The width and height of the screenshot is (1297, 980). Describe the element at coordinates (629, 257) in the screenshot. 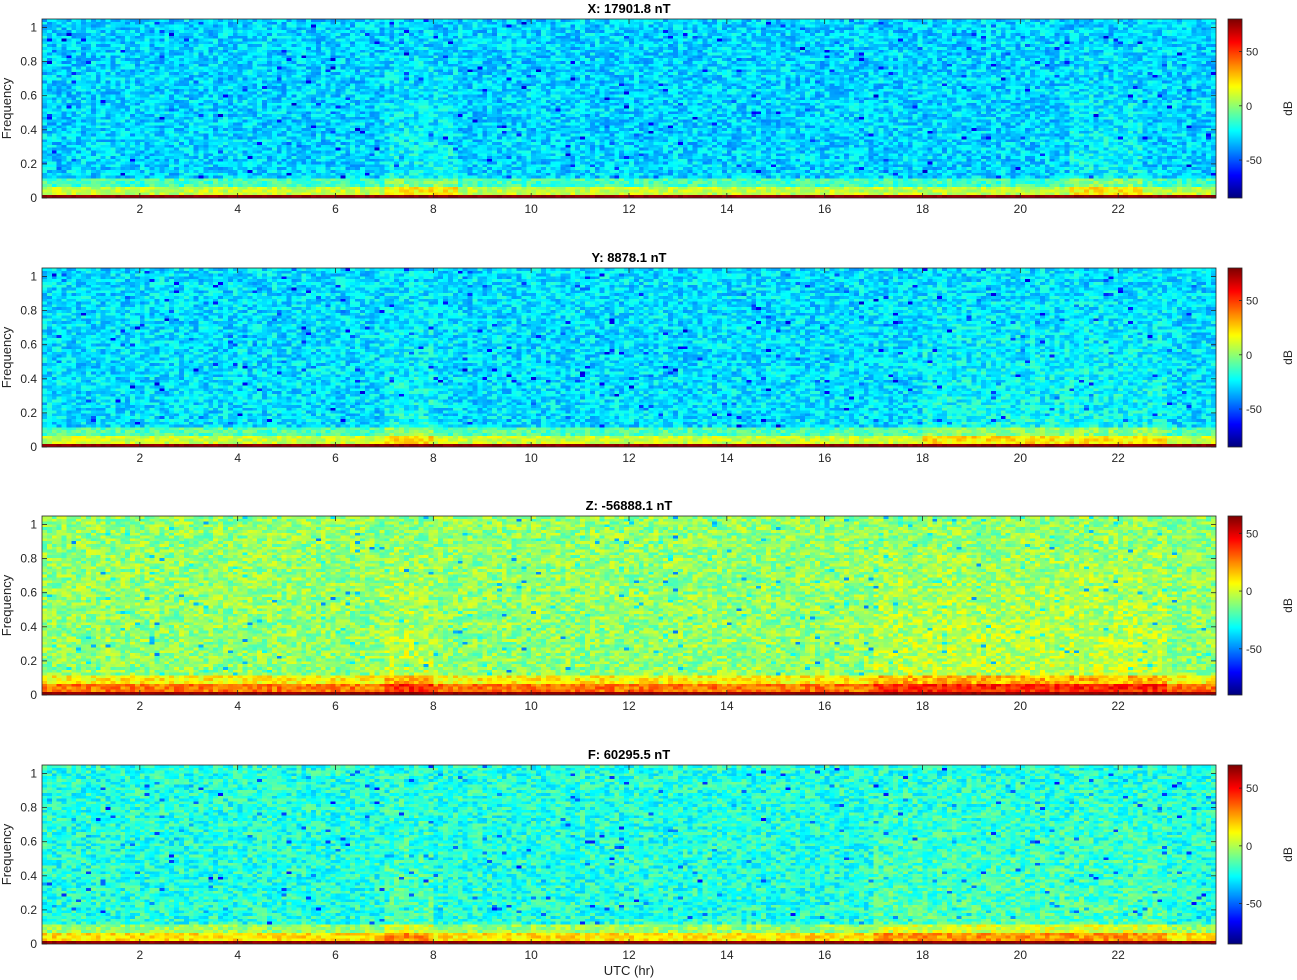

I see `panel-title: Y: 8878.1 nT` at that location.